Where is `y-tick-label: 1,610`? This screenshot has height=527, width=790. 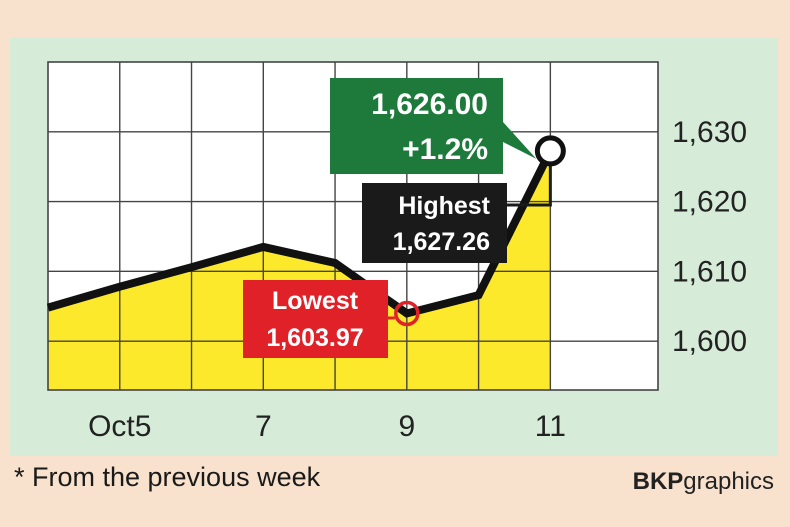
y-tick-label: 1,610 is located at coordinates (709, 271).